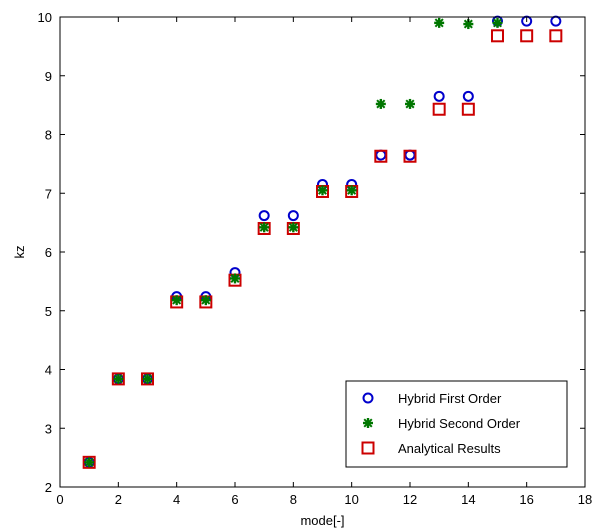  I want to click on x-tick-label: 14, so click(468, 499).